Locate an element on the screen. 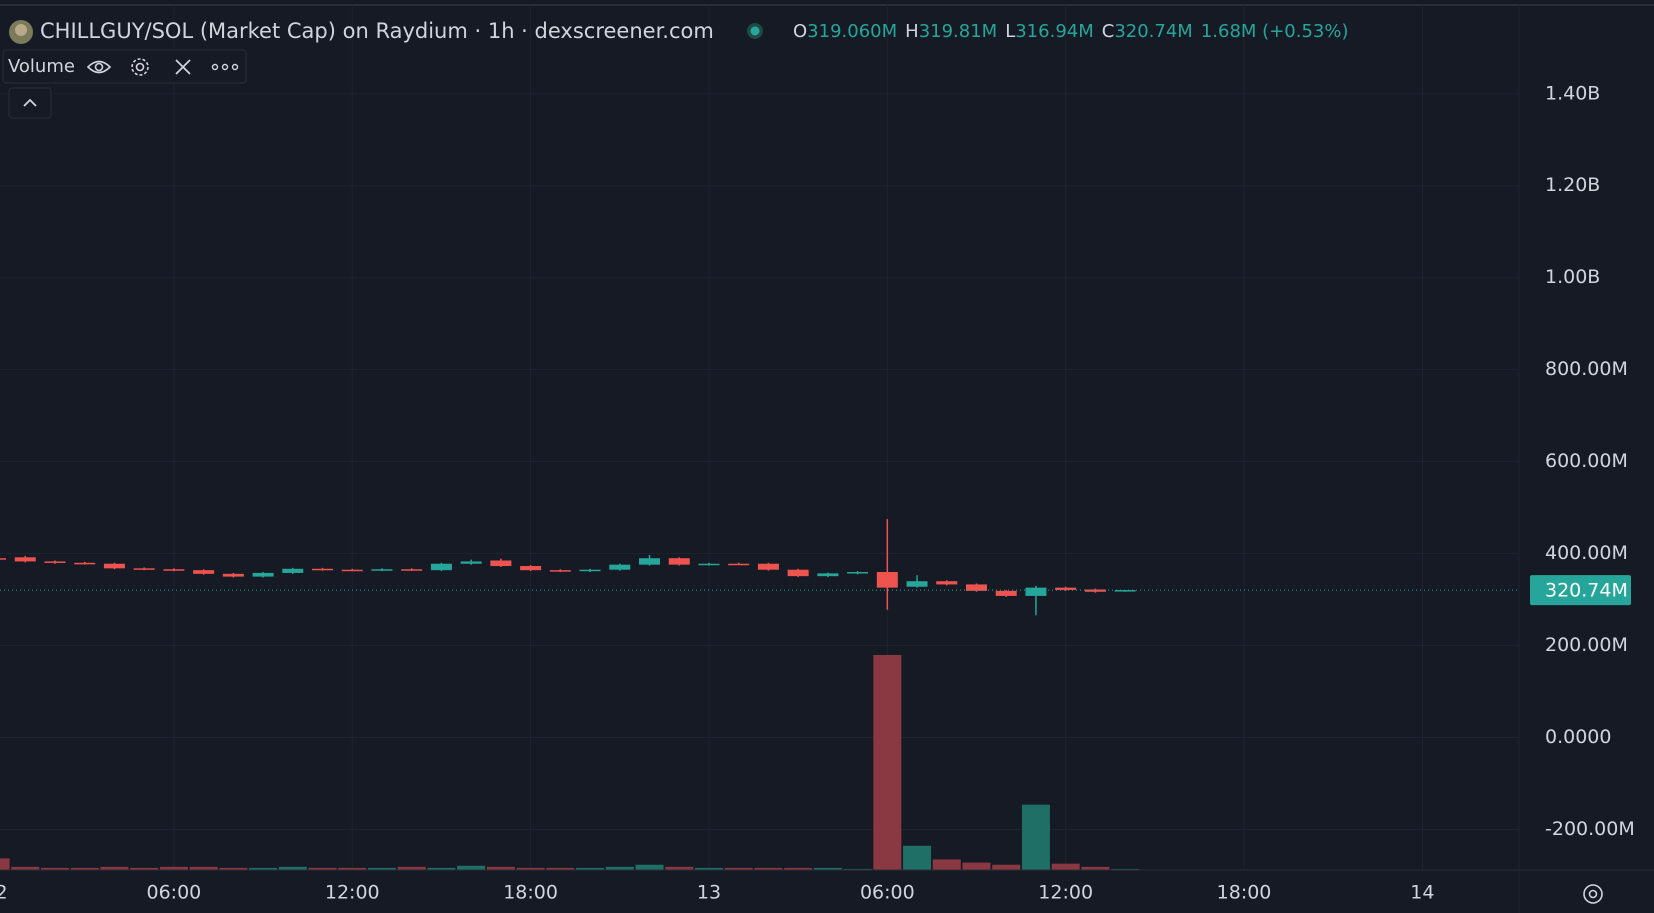 Image resolution: width=1654 pixels, height=913 pixels. ohlc-value: 320.74M is located at coordinates (1153, 31).